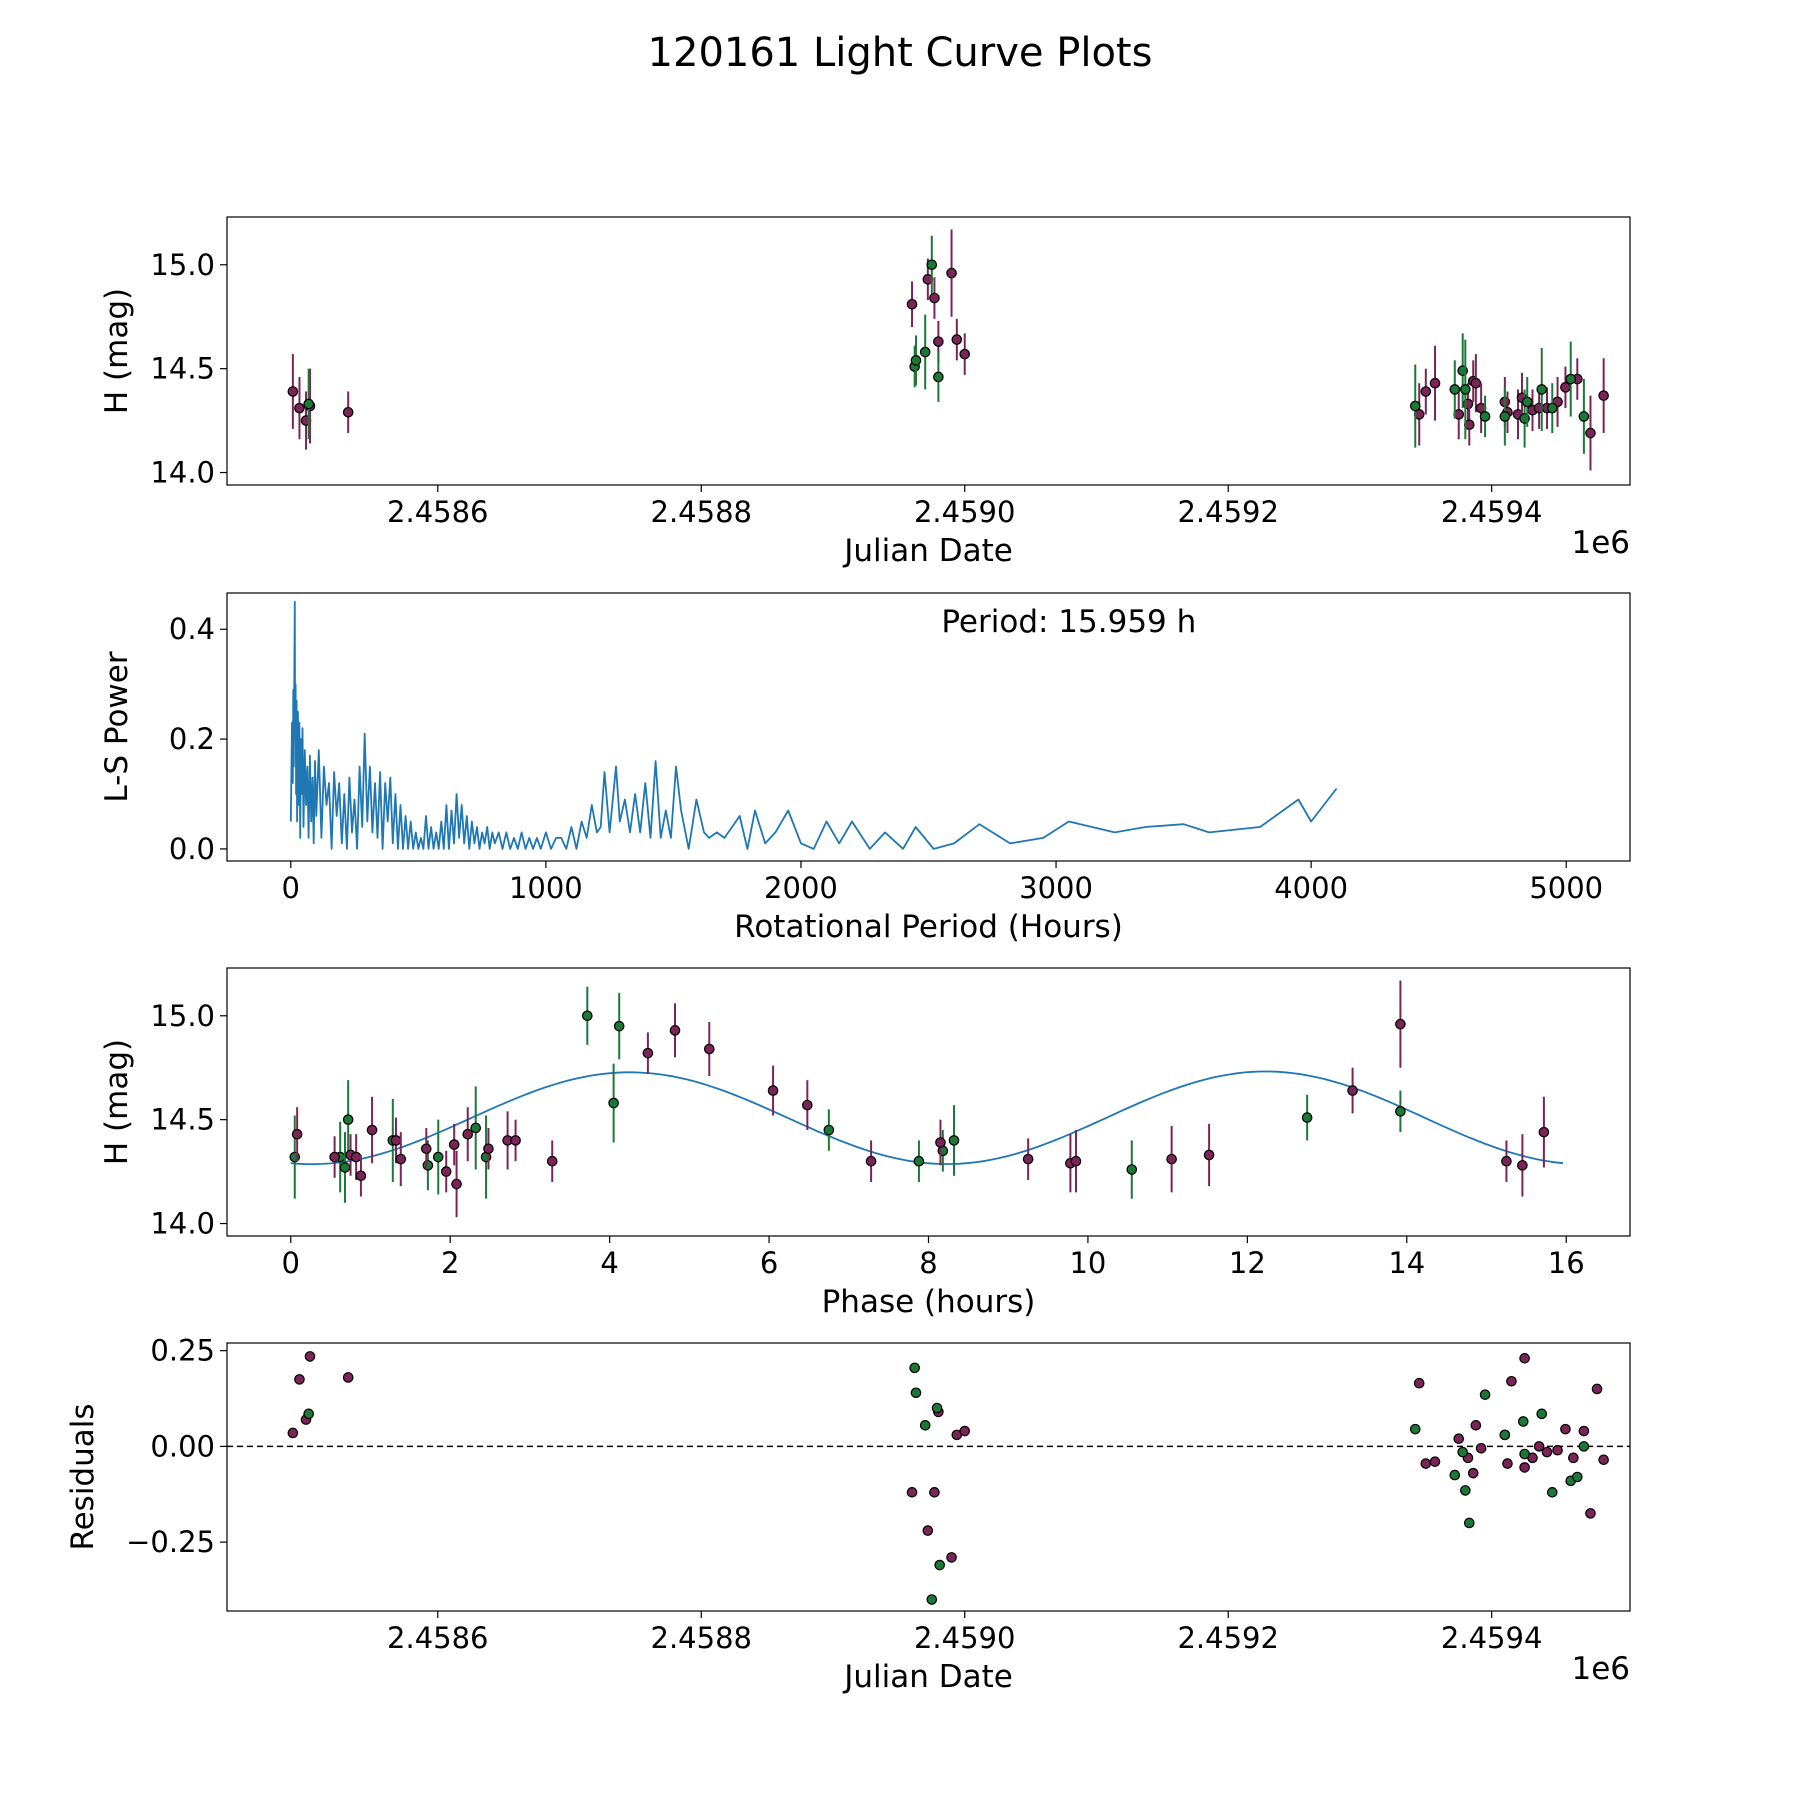 This screenshot has height=1800, width=1800. Describe the element at coordinates (927, 1117) in the screenshot. I see `phased-fit-curve` at that location.